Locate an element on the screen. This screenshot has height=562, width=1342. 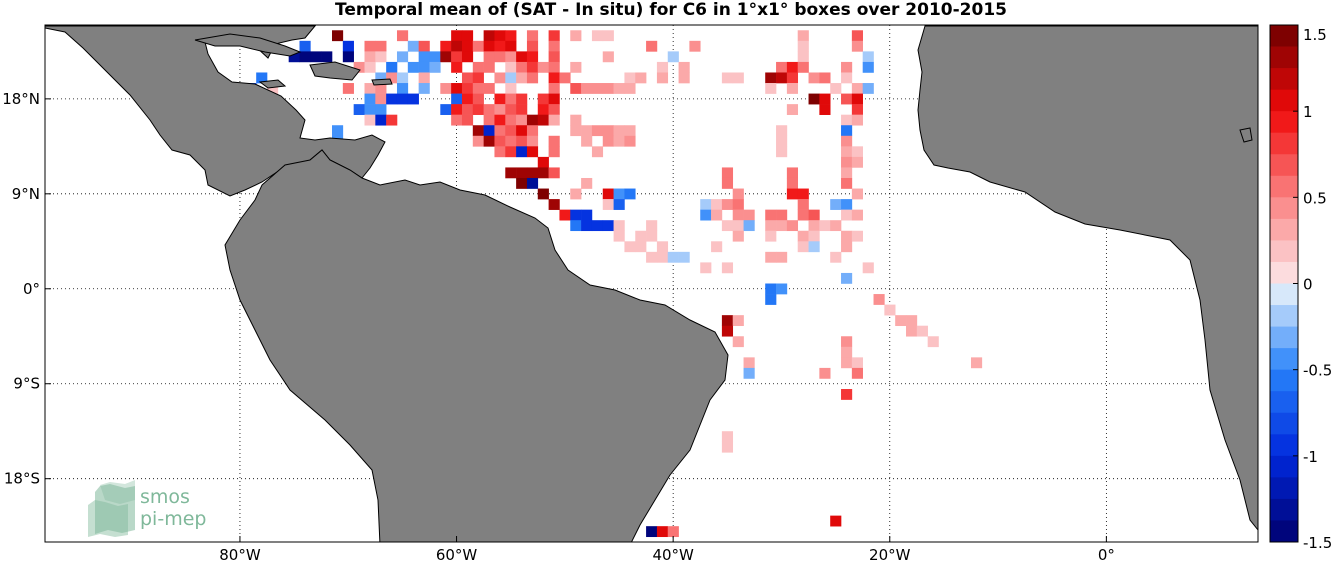
lon-tick-label: 60°W is located at coordinates (457, 554).